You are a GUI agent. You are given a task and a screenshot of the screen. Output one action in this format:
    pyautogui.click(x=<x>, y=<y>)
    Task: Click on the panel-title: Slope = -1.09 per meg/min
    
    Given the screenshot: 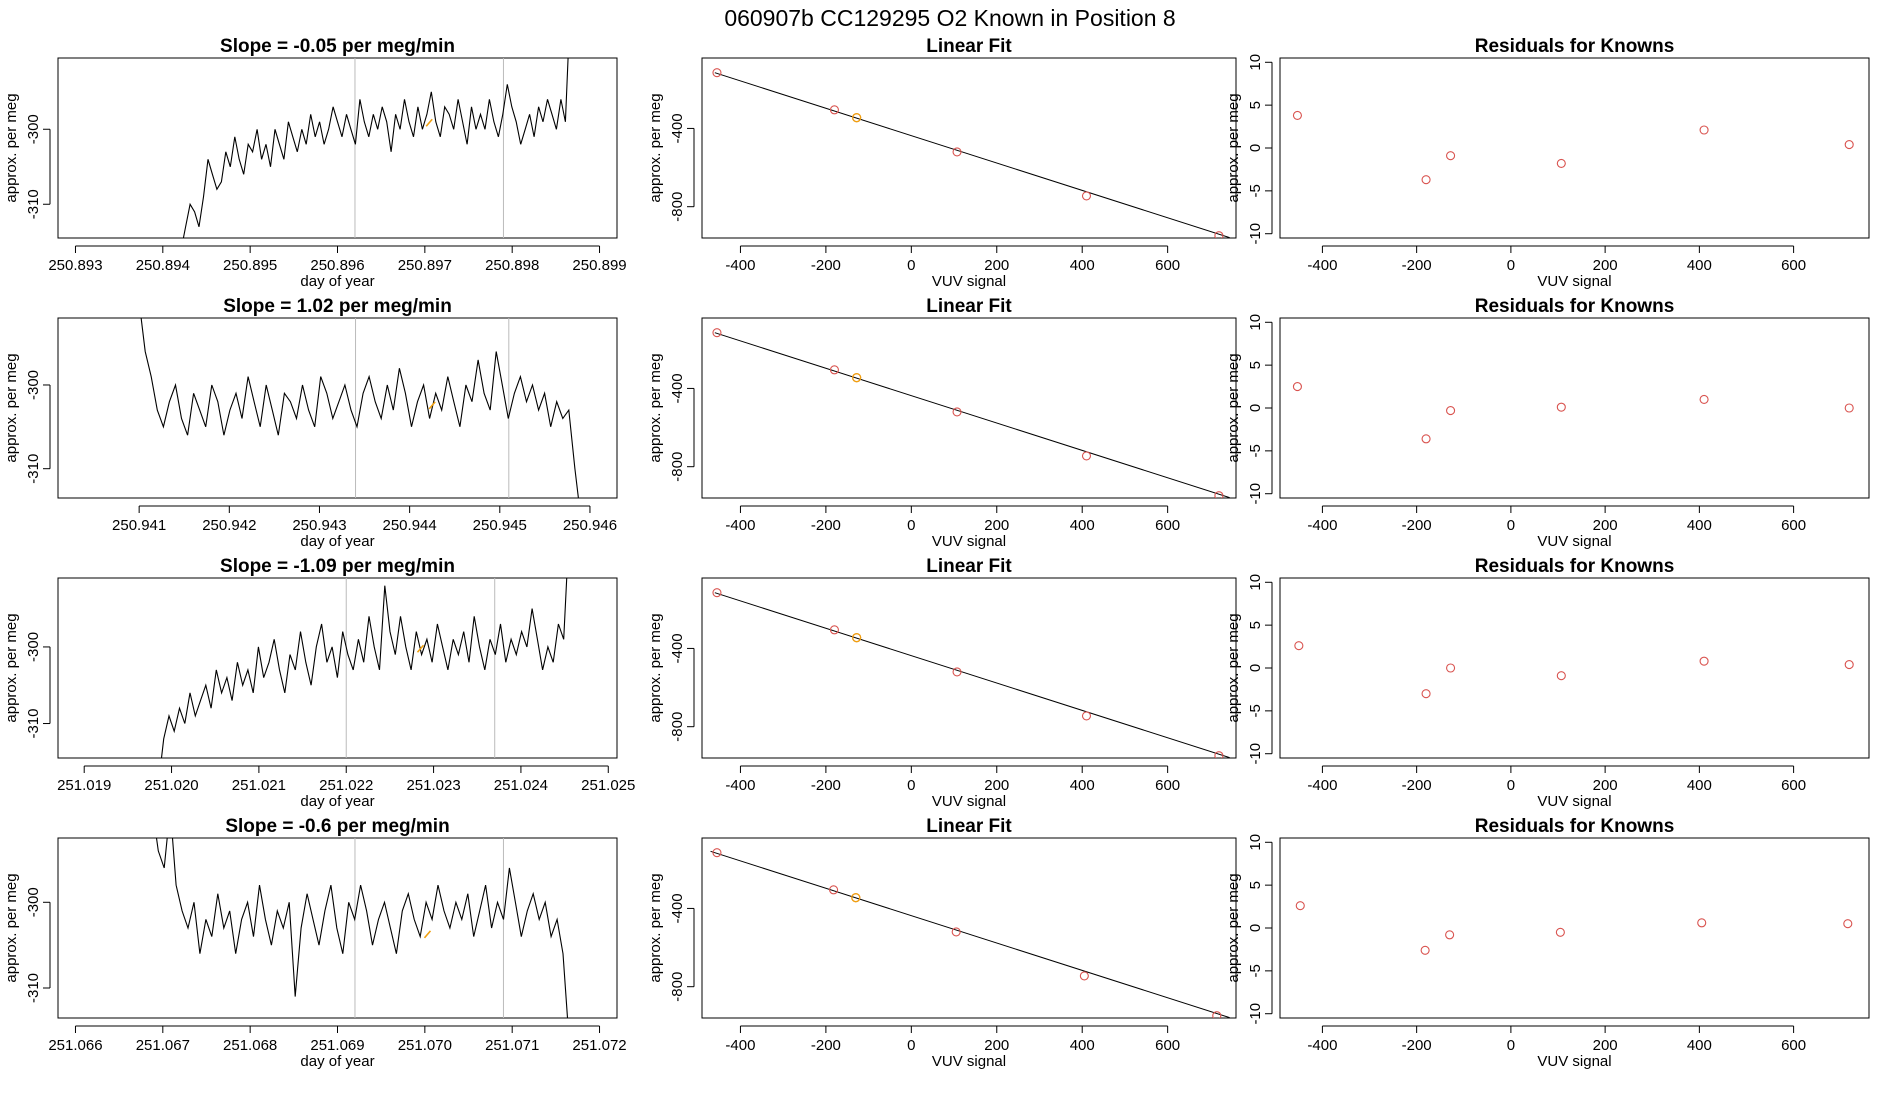 What is the action you would take?
    pyautogui.click(x=337, y=566)
    